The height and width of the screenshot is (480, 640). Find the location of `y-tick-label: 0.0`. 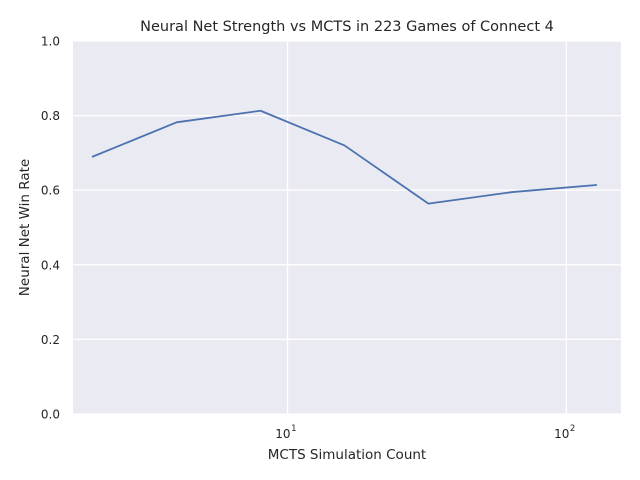

y-tick-label: 0.0 is located at coordinates (50, 415).